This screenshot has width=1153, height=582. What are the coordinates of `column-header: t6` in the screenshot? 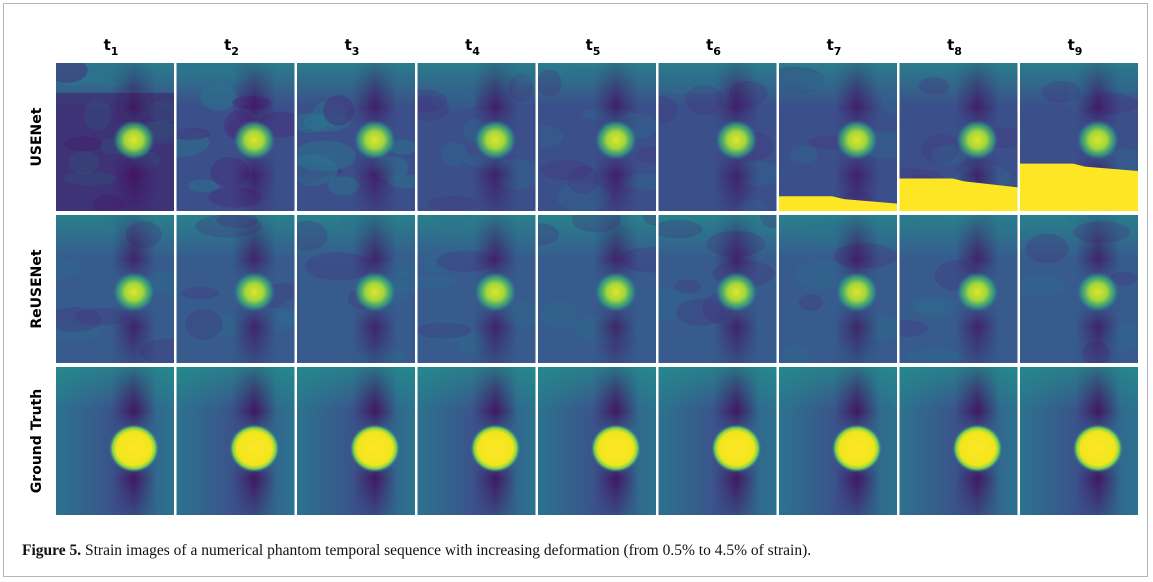 It's located at (713, 47).